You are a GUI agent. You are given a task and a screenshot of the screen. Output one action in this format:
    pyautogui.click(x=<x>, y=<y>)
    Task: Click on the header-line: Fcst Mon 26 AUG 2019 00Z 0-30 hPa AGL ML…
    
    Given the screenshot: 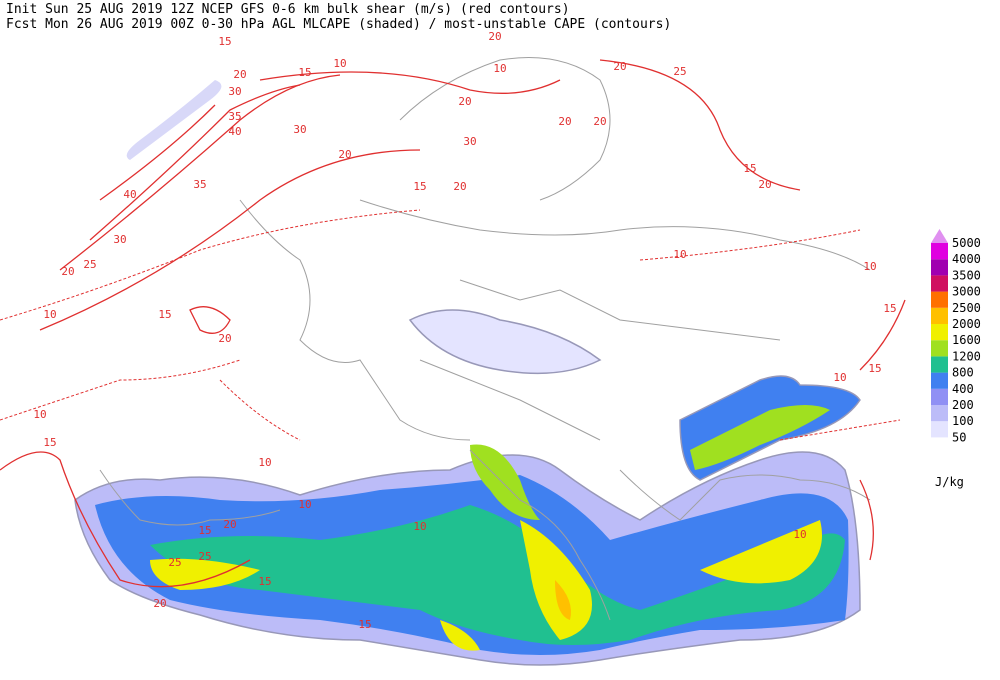 What is the action you would take?
    pyautogui.click(x=338, y=24)
    